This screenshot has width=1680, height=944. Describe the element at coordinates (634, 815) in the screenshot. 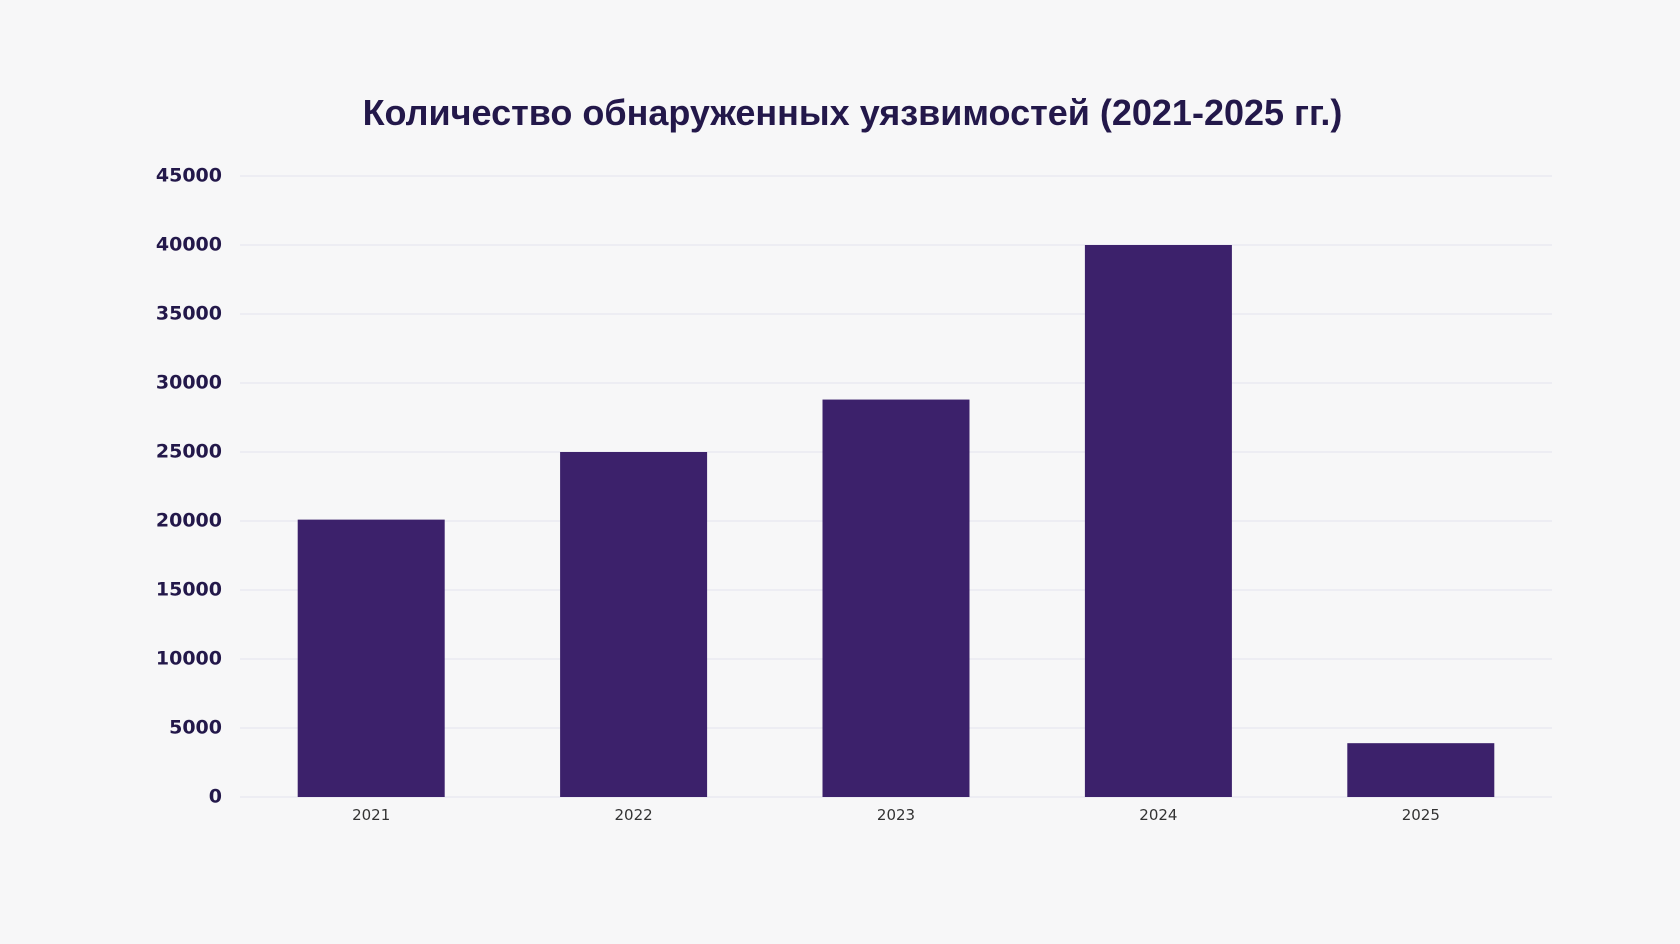

I see `x-tick-label: 2022` at that location.